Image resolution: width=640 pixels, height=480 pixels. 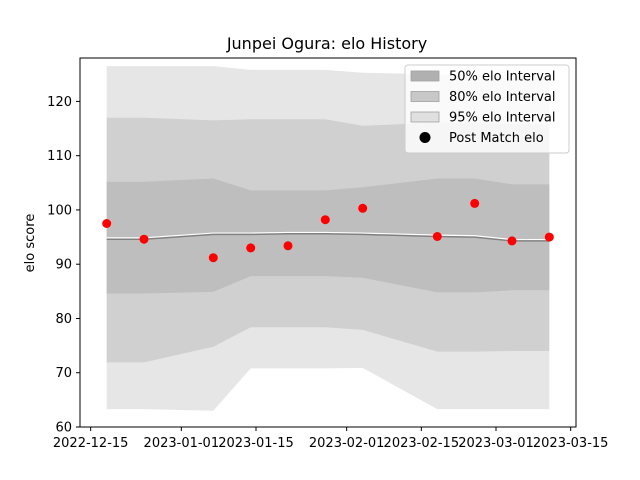 I want to click on legend-label-0: 50% elo Interval, so click(x=502, y=77).